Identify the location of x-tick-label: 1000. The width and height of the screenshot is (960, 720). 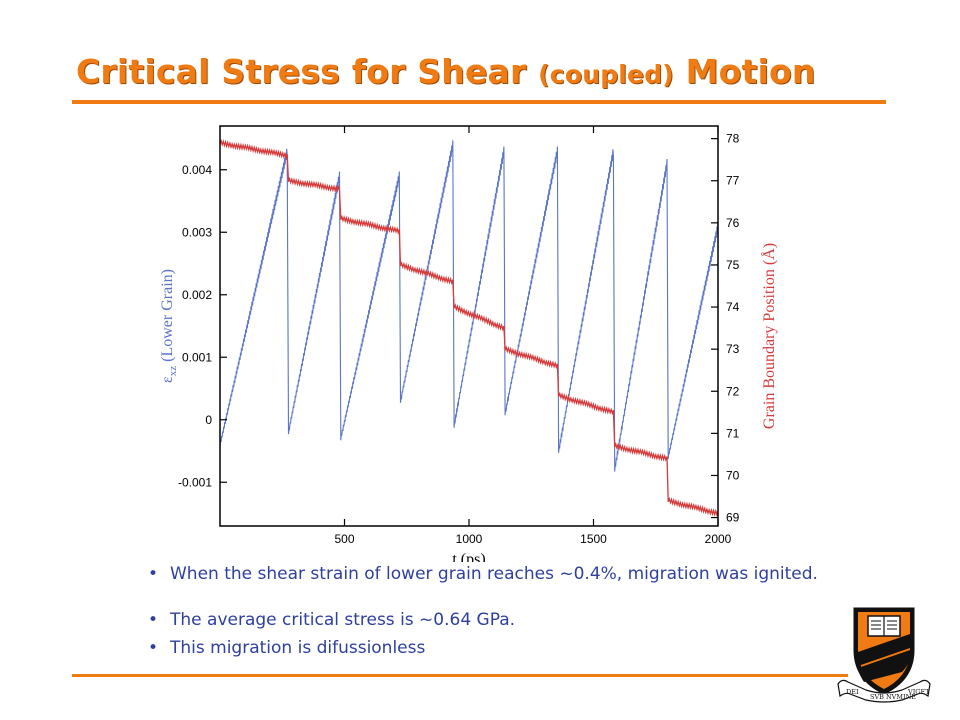
(469, 539).